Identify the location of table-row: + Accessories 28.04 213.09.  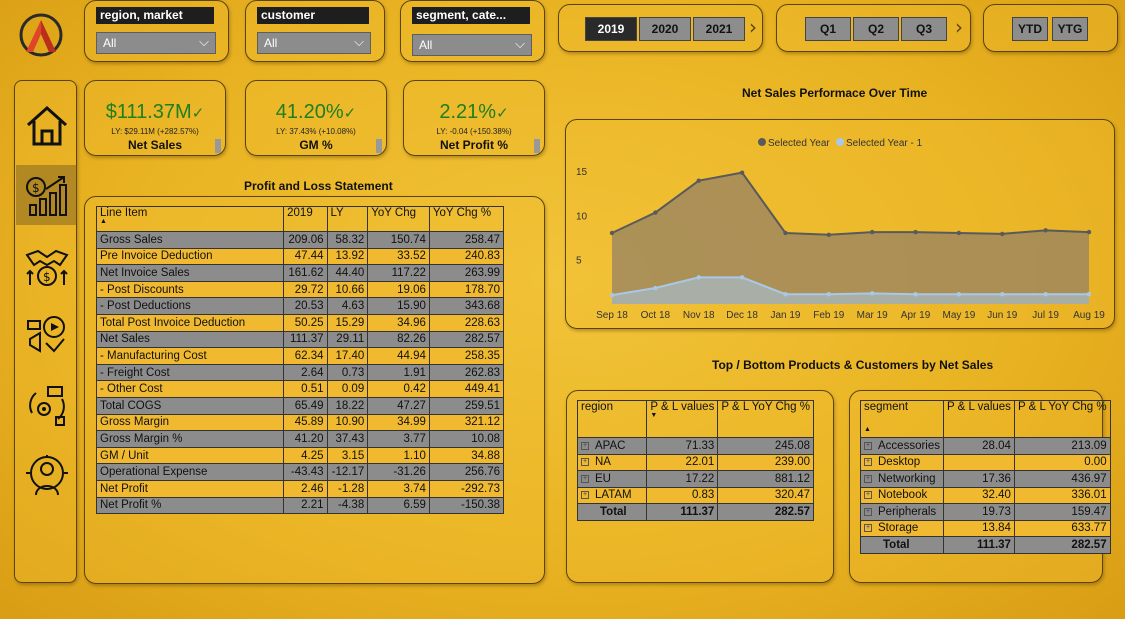
(985, 446).